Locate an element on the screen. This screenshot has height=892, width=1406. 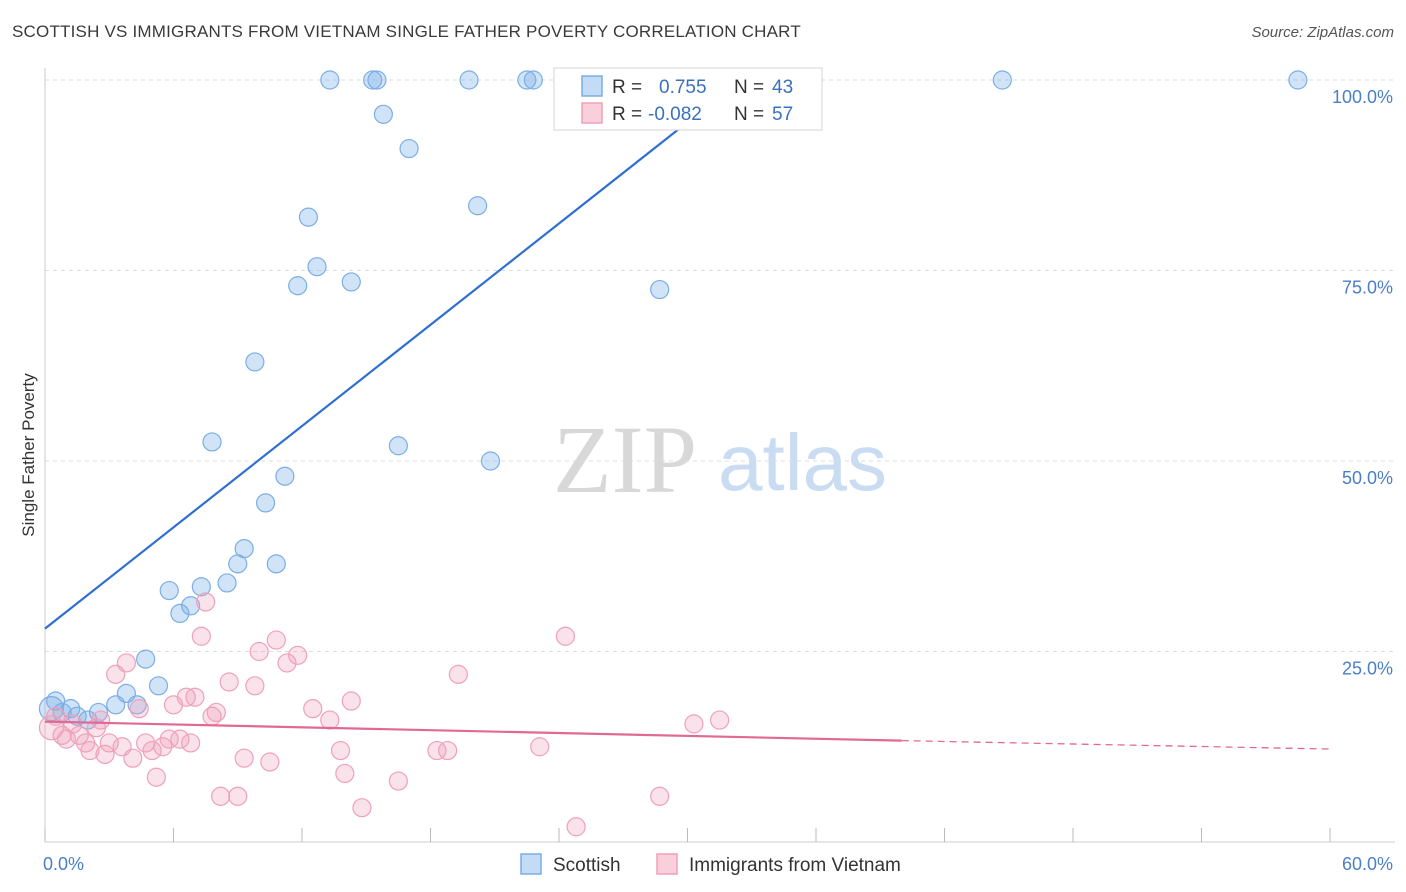
vietnam-trend-line is located at coordinates (473, 731).